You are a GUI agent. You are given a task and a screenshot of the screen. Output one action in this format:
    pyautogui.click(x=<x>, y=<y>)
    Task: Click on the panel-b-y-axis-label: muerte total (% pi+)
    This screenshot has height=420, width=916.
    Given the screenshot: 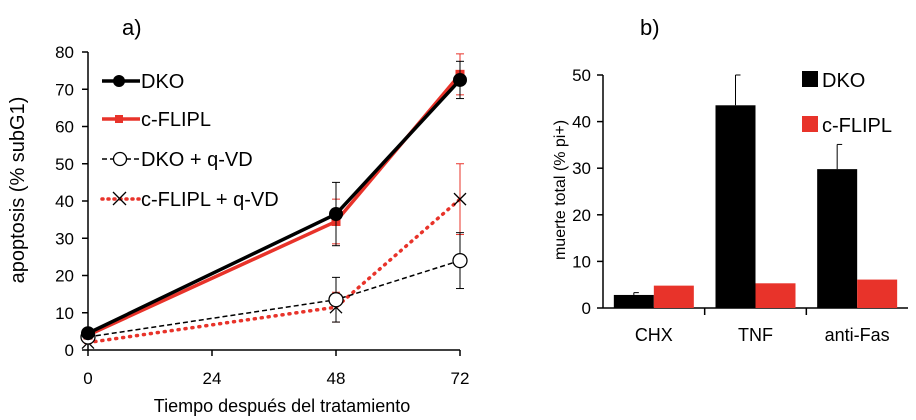 What is the action you would take?
    pyautogui.click(x=560, y=190)
    